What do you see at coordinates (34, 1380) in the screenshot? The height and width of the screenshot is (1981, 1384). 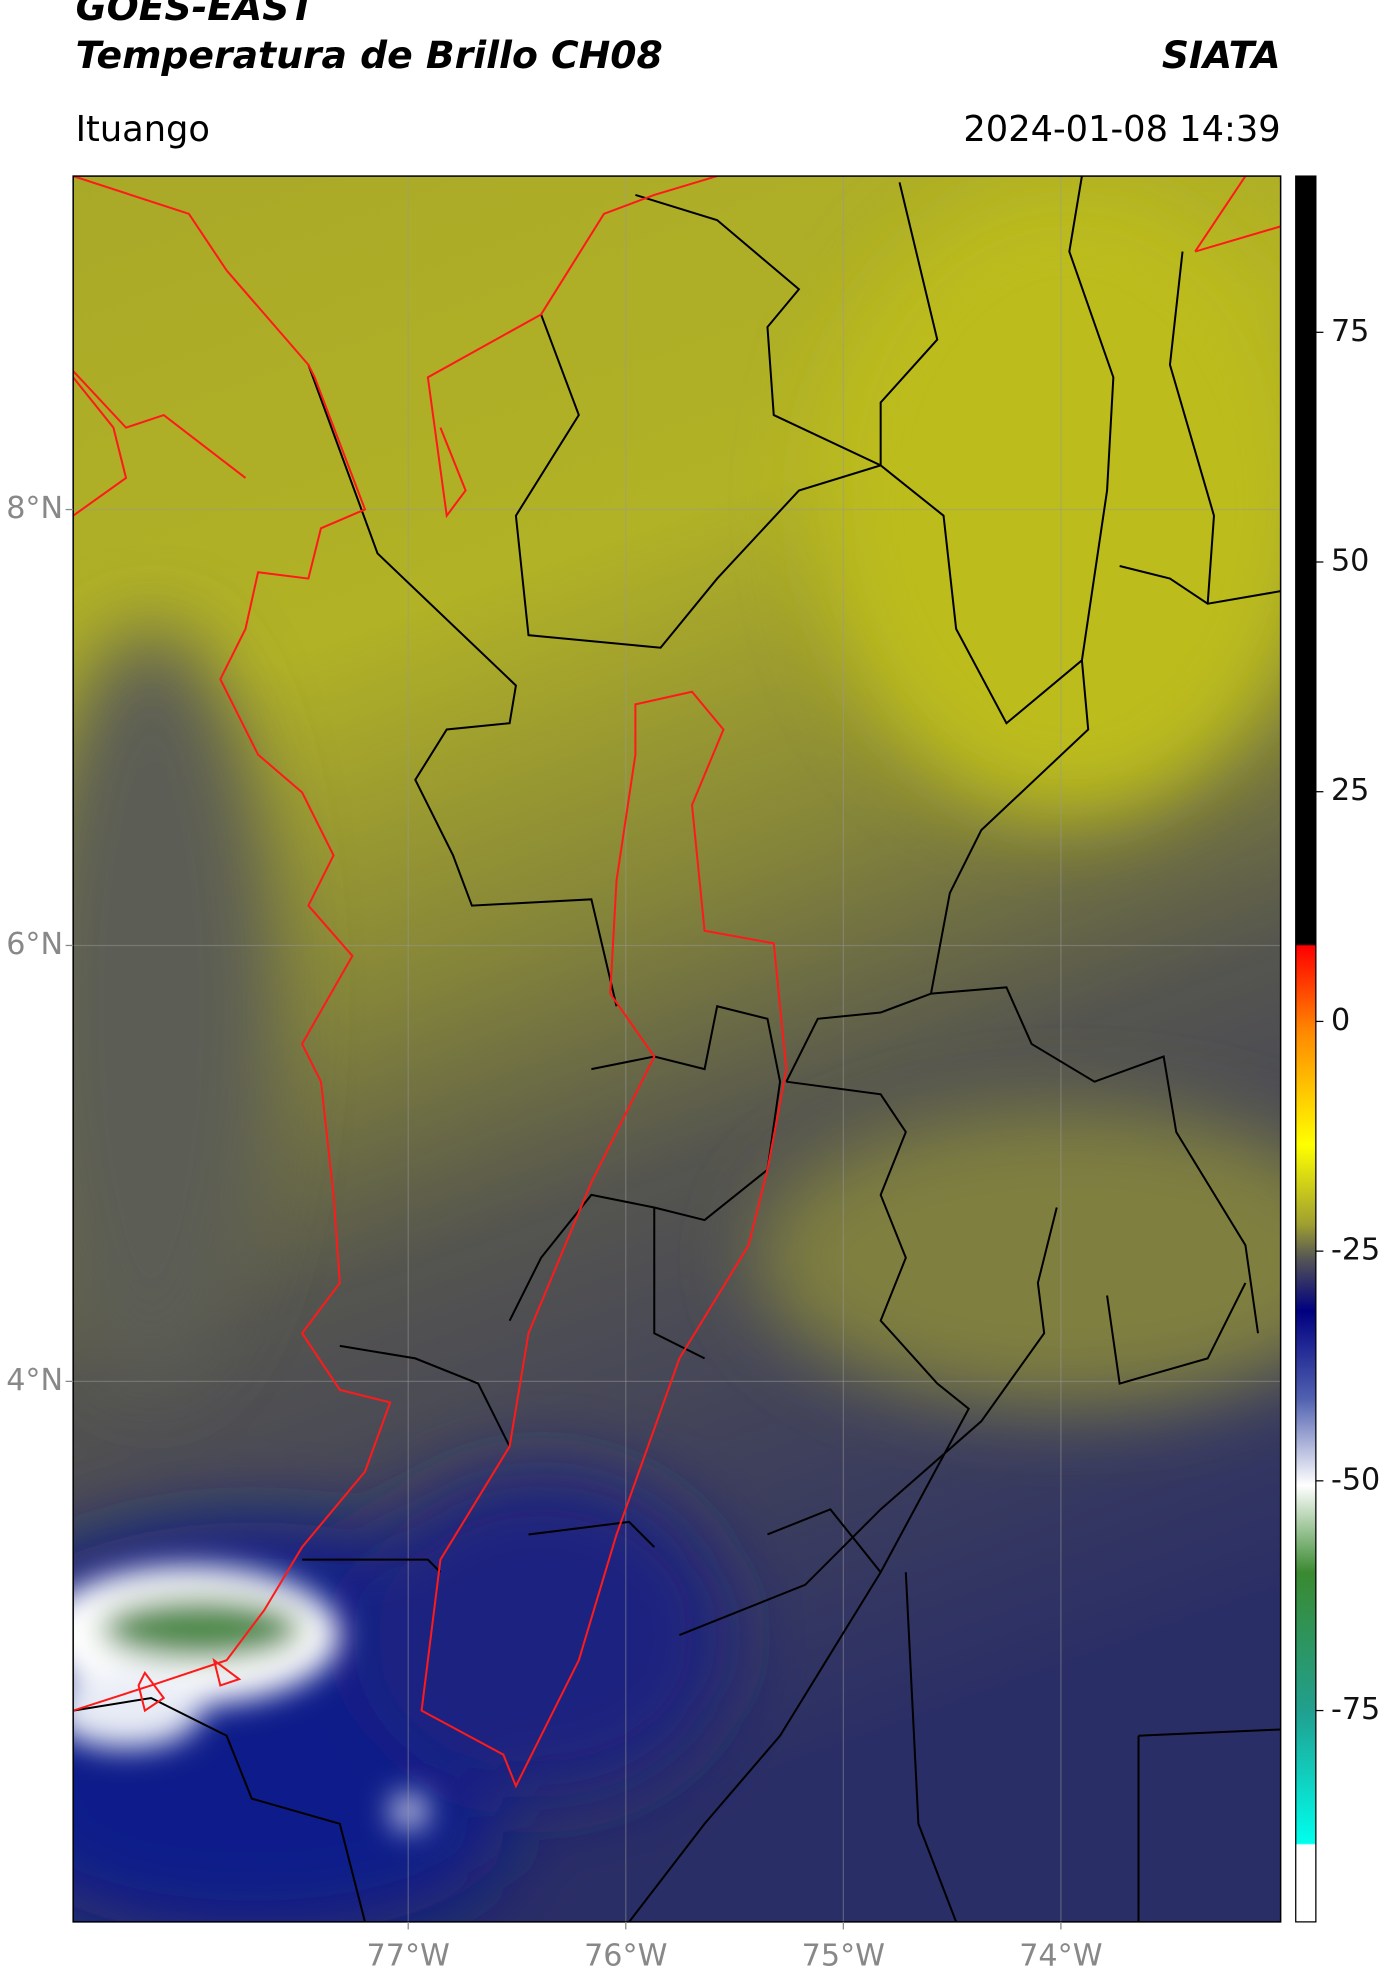 I see `y-tick-label: 4°N` at bounding box center [34, 1380].